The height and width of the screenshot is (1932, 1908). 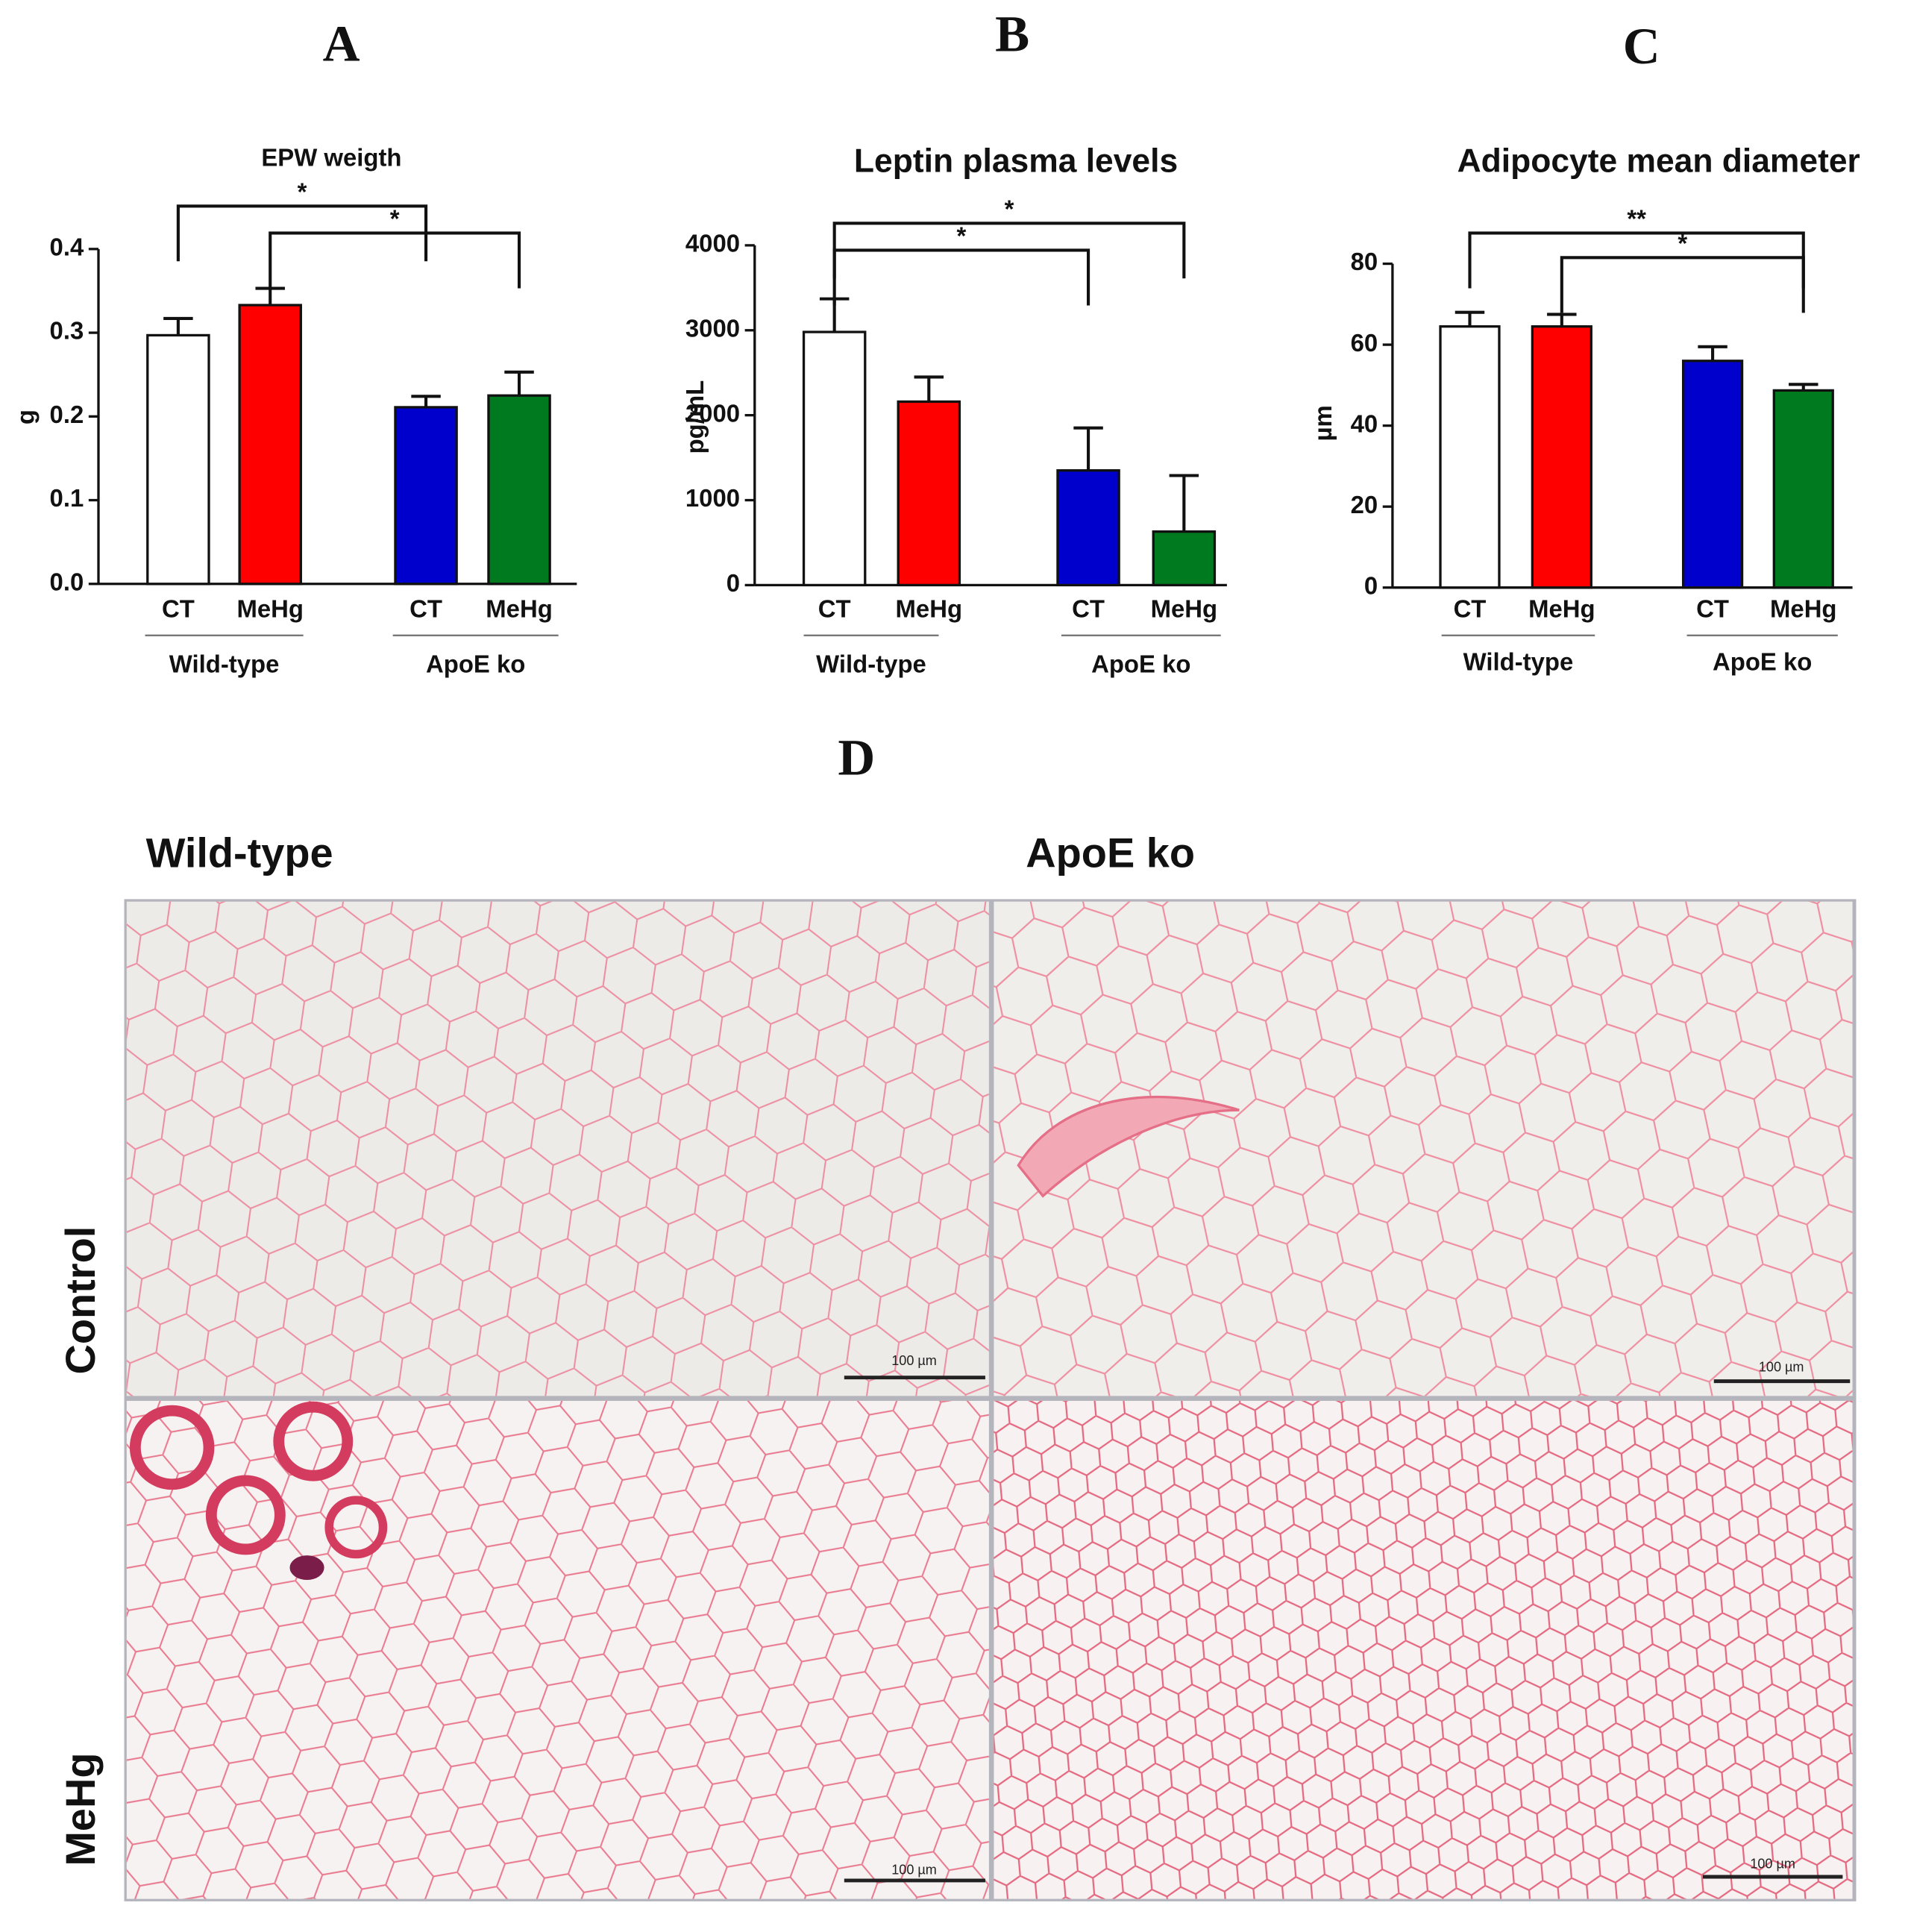 I want to click on y-tick-label: 0.1, so click(x=67, y=498).